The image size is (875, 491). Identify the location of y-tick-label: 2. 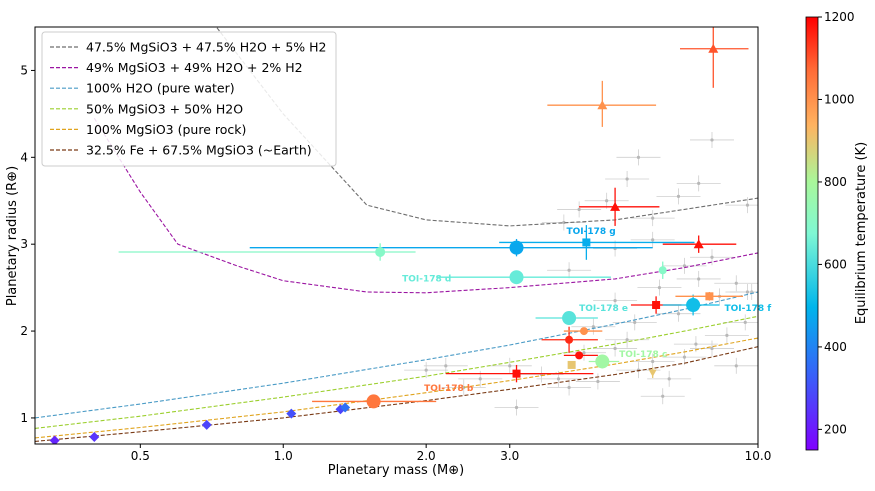
(24, 331).